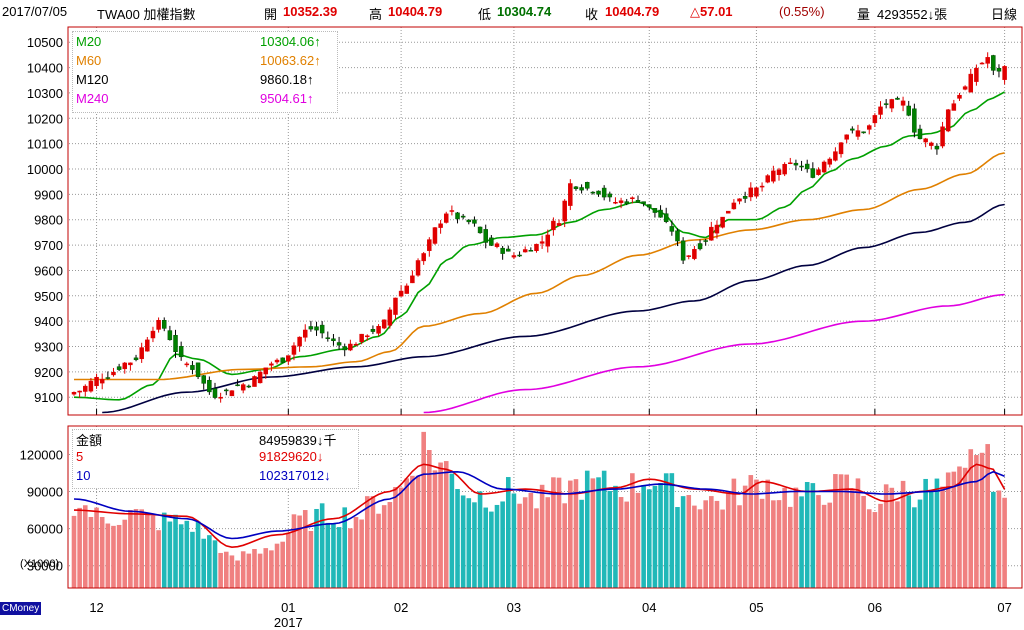 The width and height of the screenshot is (1024, 630). I want to click on volume-tick-label: 30000, so click(45, 566).